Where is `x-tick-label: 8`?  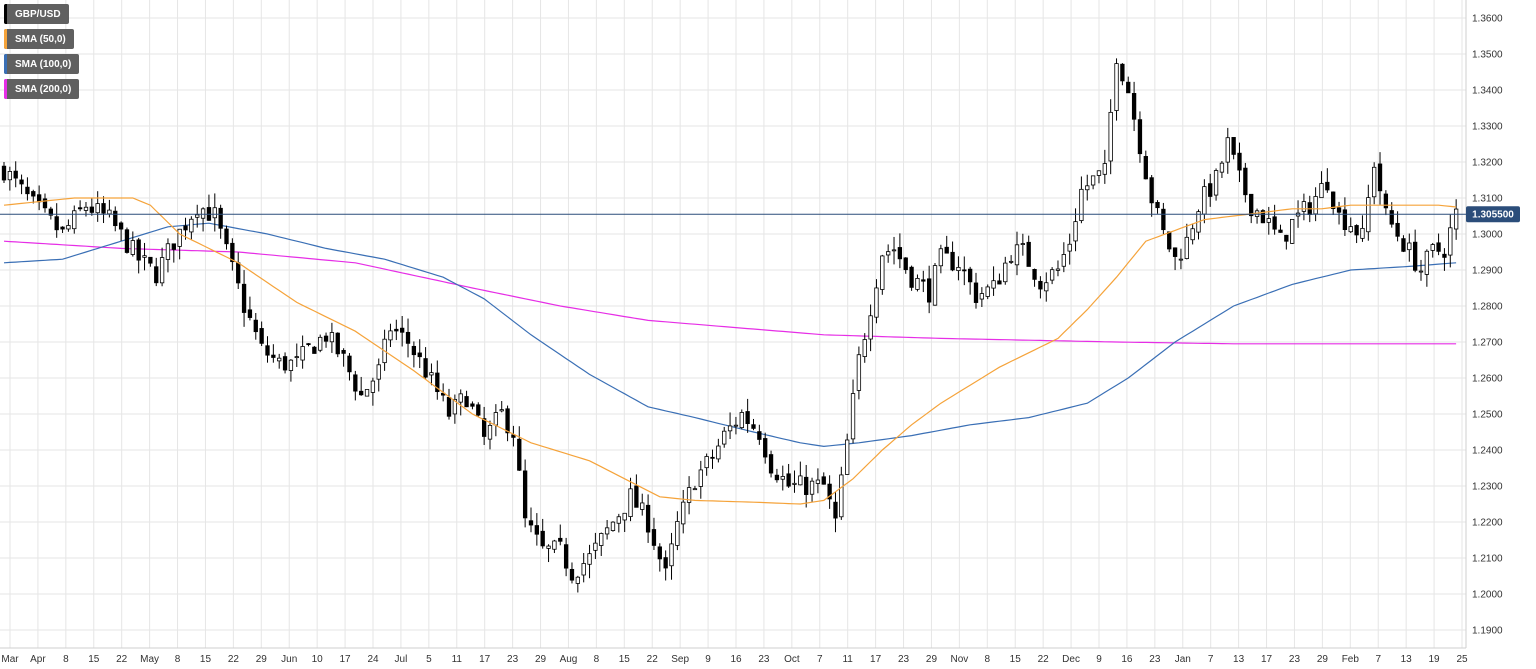 x-tick-label: 8 is located at coordinates (66, 659).